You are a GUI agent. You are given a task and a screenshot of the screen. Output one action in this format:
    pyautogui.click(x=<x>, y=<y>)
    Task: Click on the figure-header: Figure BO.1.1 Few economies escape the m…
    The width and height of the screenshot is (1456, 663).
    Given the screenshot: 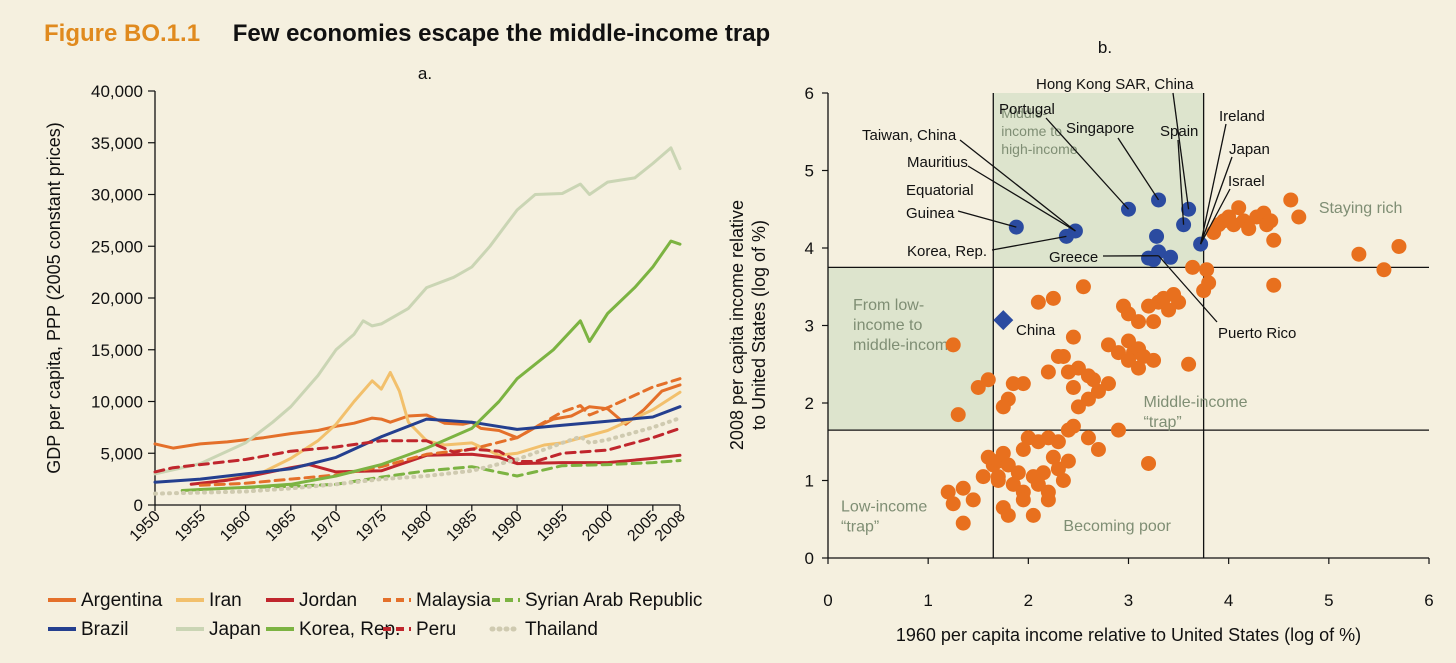 What is the action you would take?
    pyautogui.click(x=407, y=34)
    